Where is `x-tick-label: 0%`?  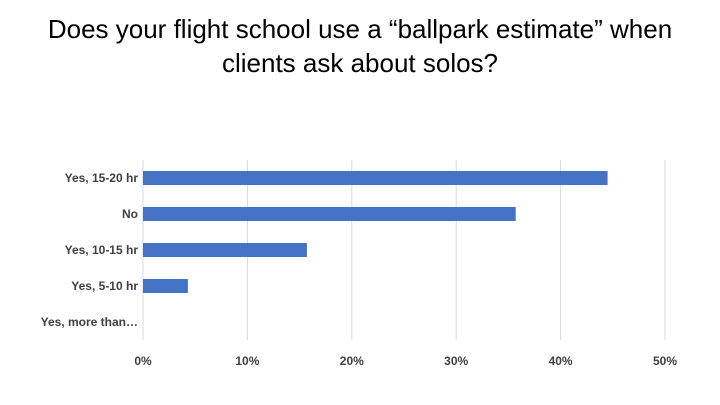
x-tick-label: 0% is located at coordinates (143, 361).